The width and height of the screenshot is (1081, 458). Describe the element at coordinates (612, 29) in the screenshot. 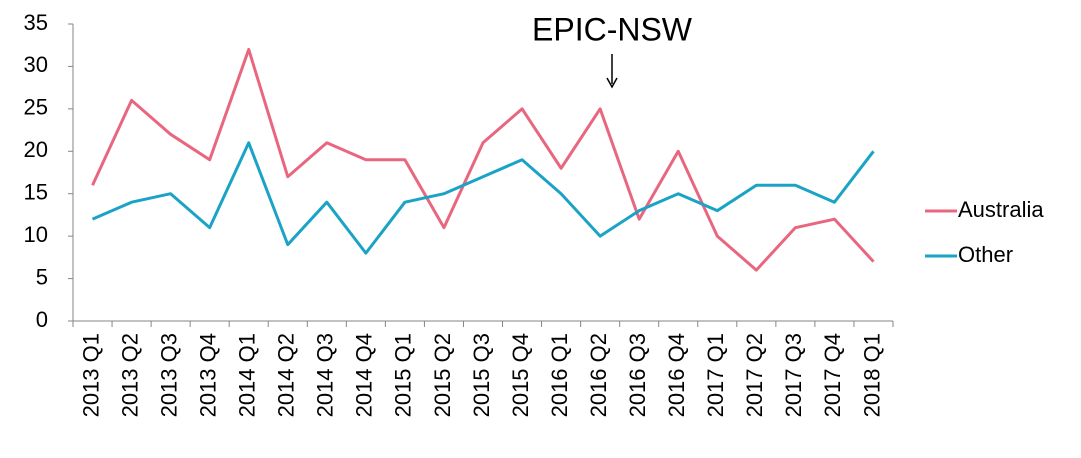

I see `annotation: EPIC-NSW` at that location.